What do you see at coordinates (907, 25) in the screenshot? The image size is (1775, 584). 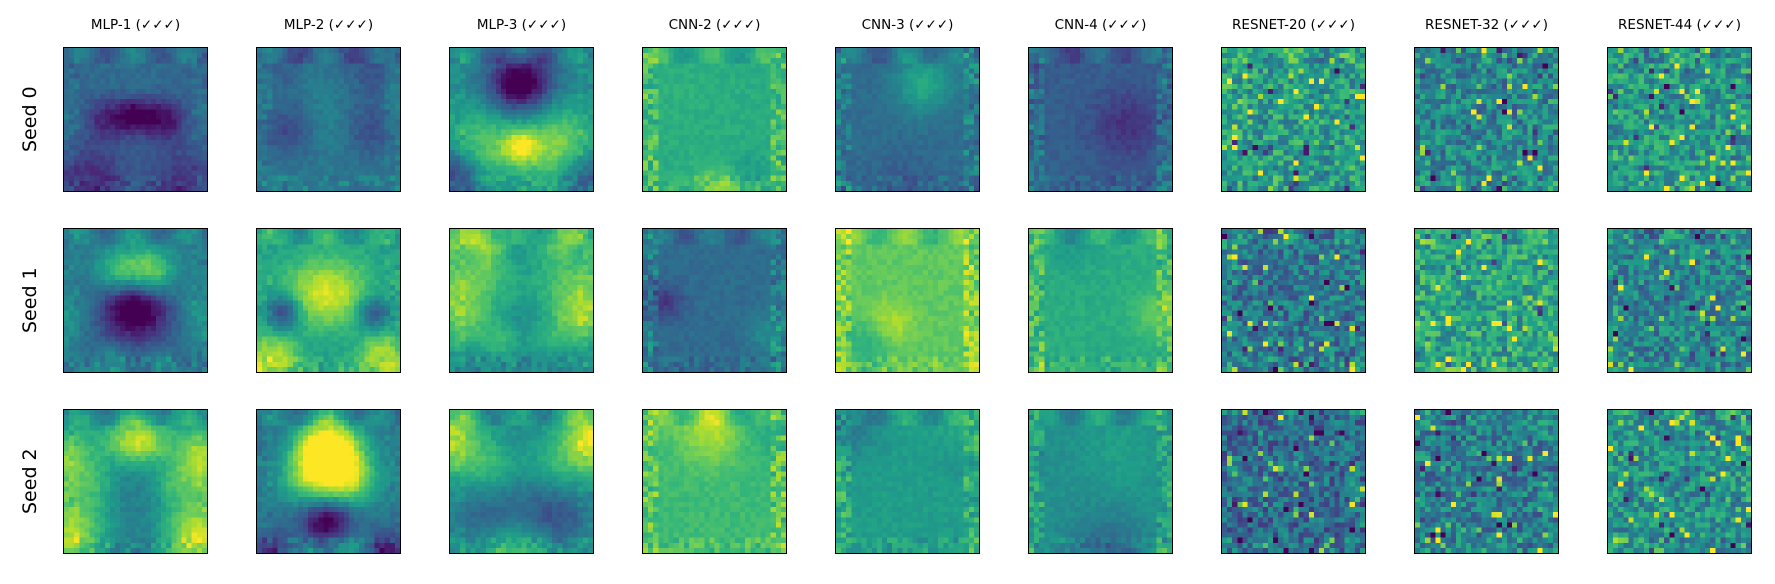 I see `column-title: CNN-3 (✓✓✓)` at bounding box center [907, 25].